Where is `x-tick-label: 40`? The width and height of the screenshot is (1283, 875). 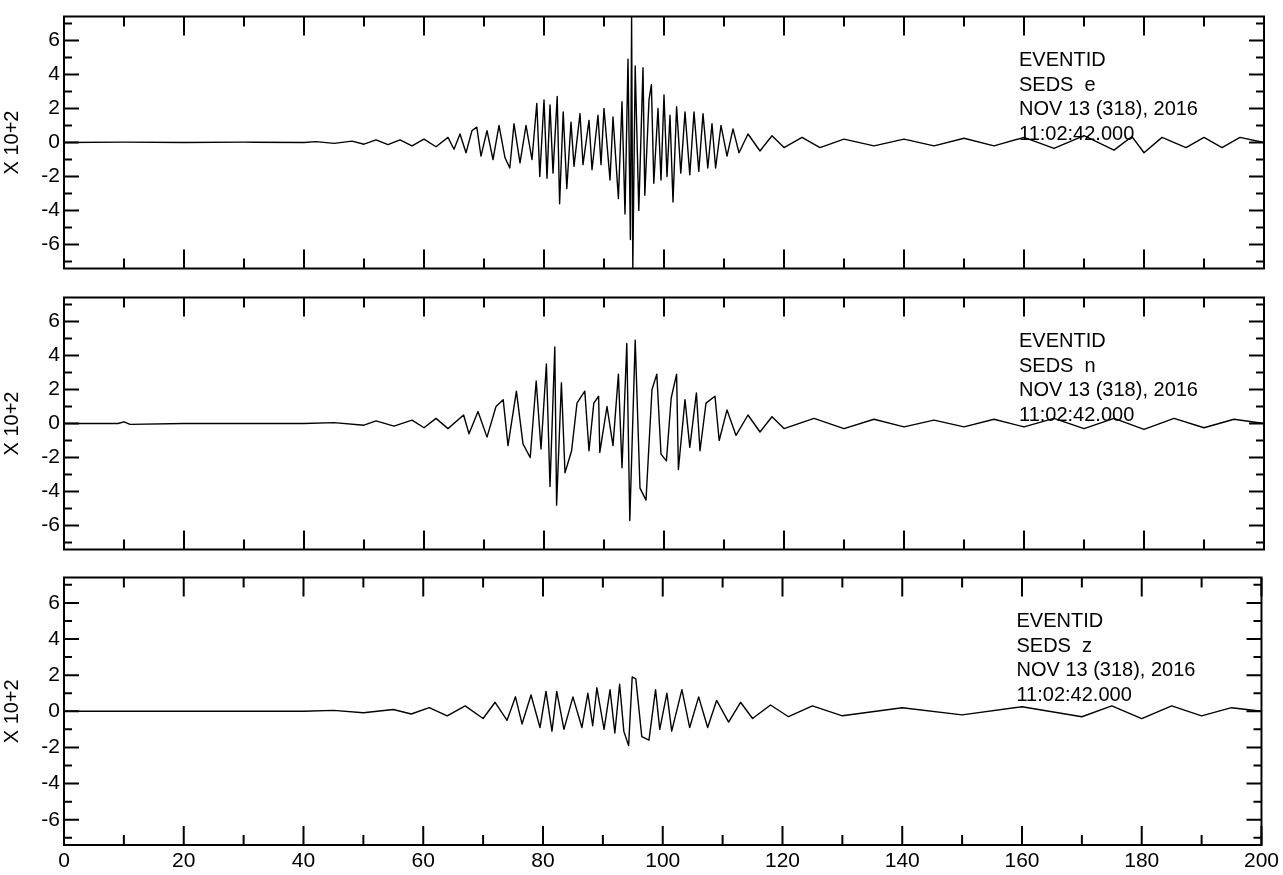
x-tick-label: 40 is located at coordinates (303, 860).